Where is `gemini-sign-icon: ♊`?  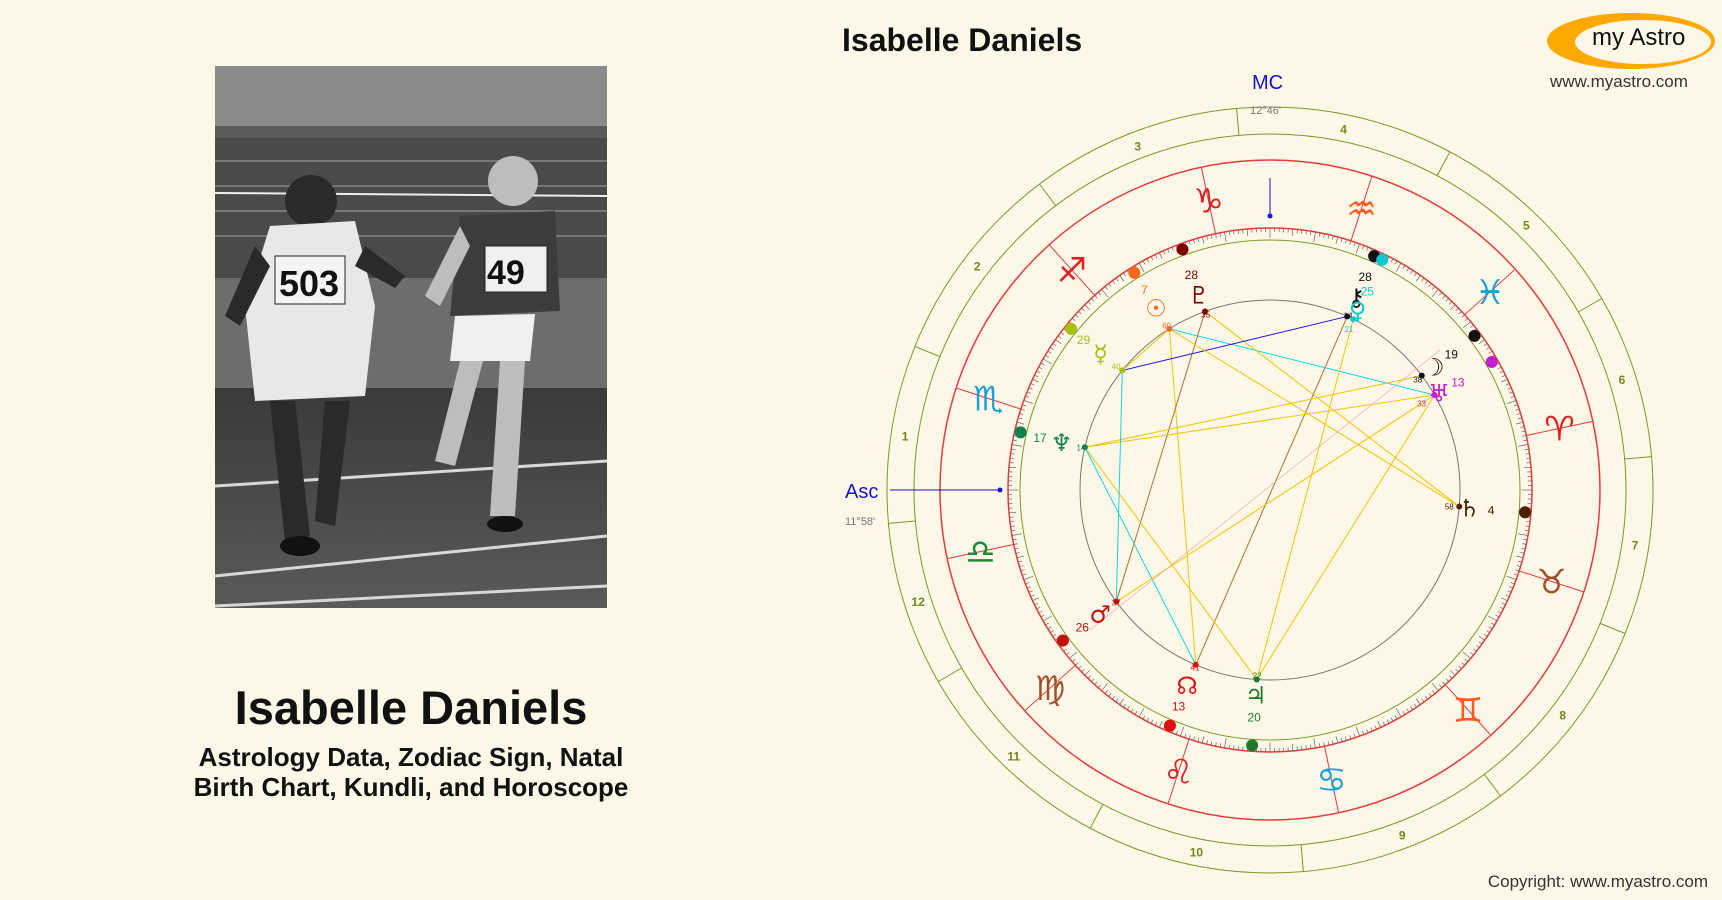
gemini-sign-icon: ♊ is located at coordinates (1468, 711).